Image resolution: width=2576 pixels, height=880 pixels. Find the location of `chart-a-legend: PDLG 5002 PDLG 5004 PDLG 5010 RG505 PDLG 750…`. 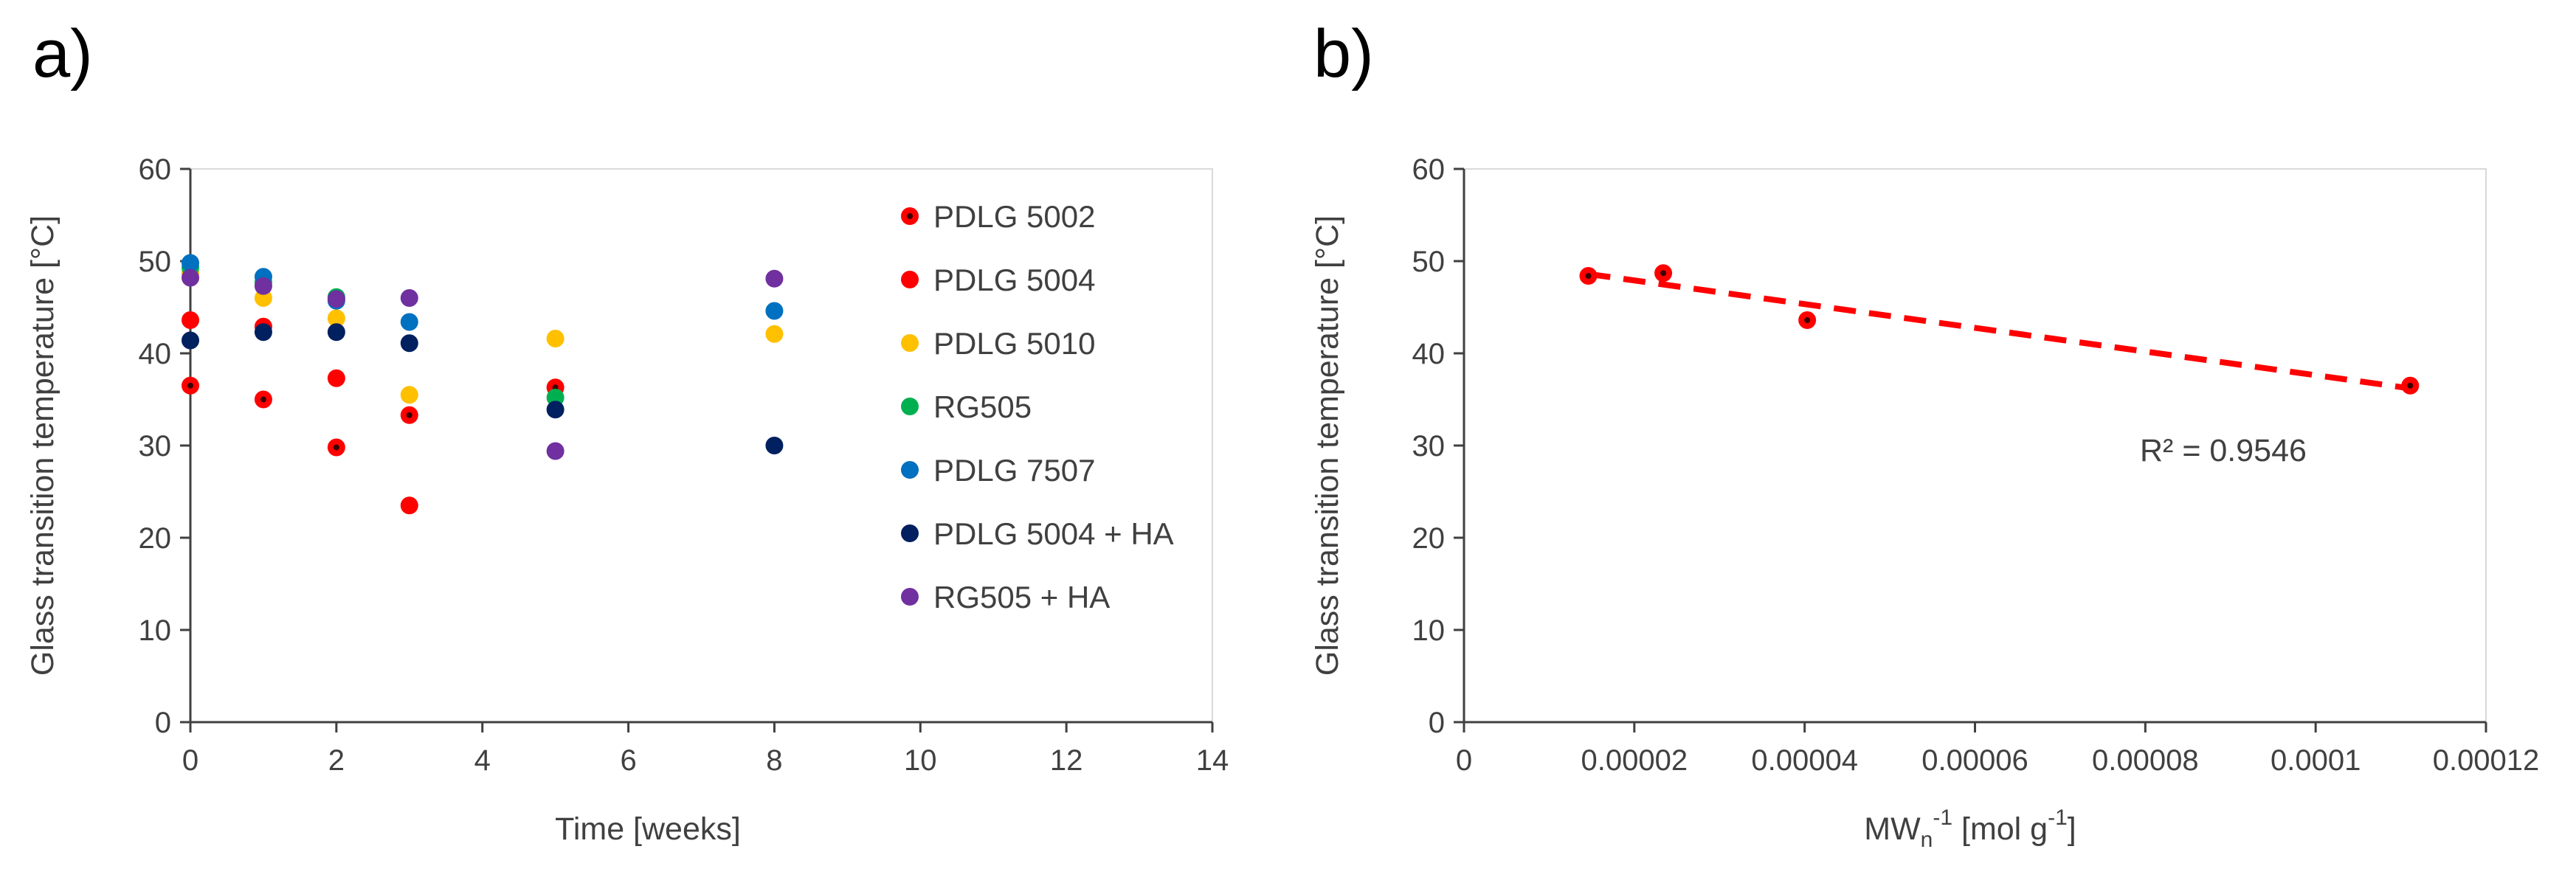

chart-a-legend: PDLG 5002 PDLG 5004 PDLG 5010 RG505 PDLG 750… is located at coordinates (1037, 407).